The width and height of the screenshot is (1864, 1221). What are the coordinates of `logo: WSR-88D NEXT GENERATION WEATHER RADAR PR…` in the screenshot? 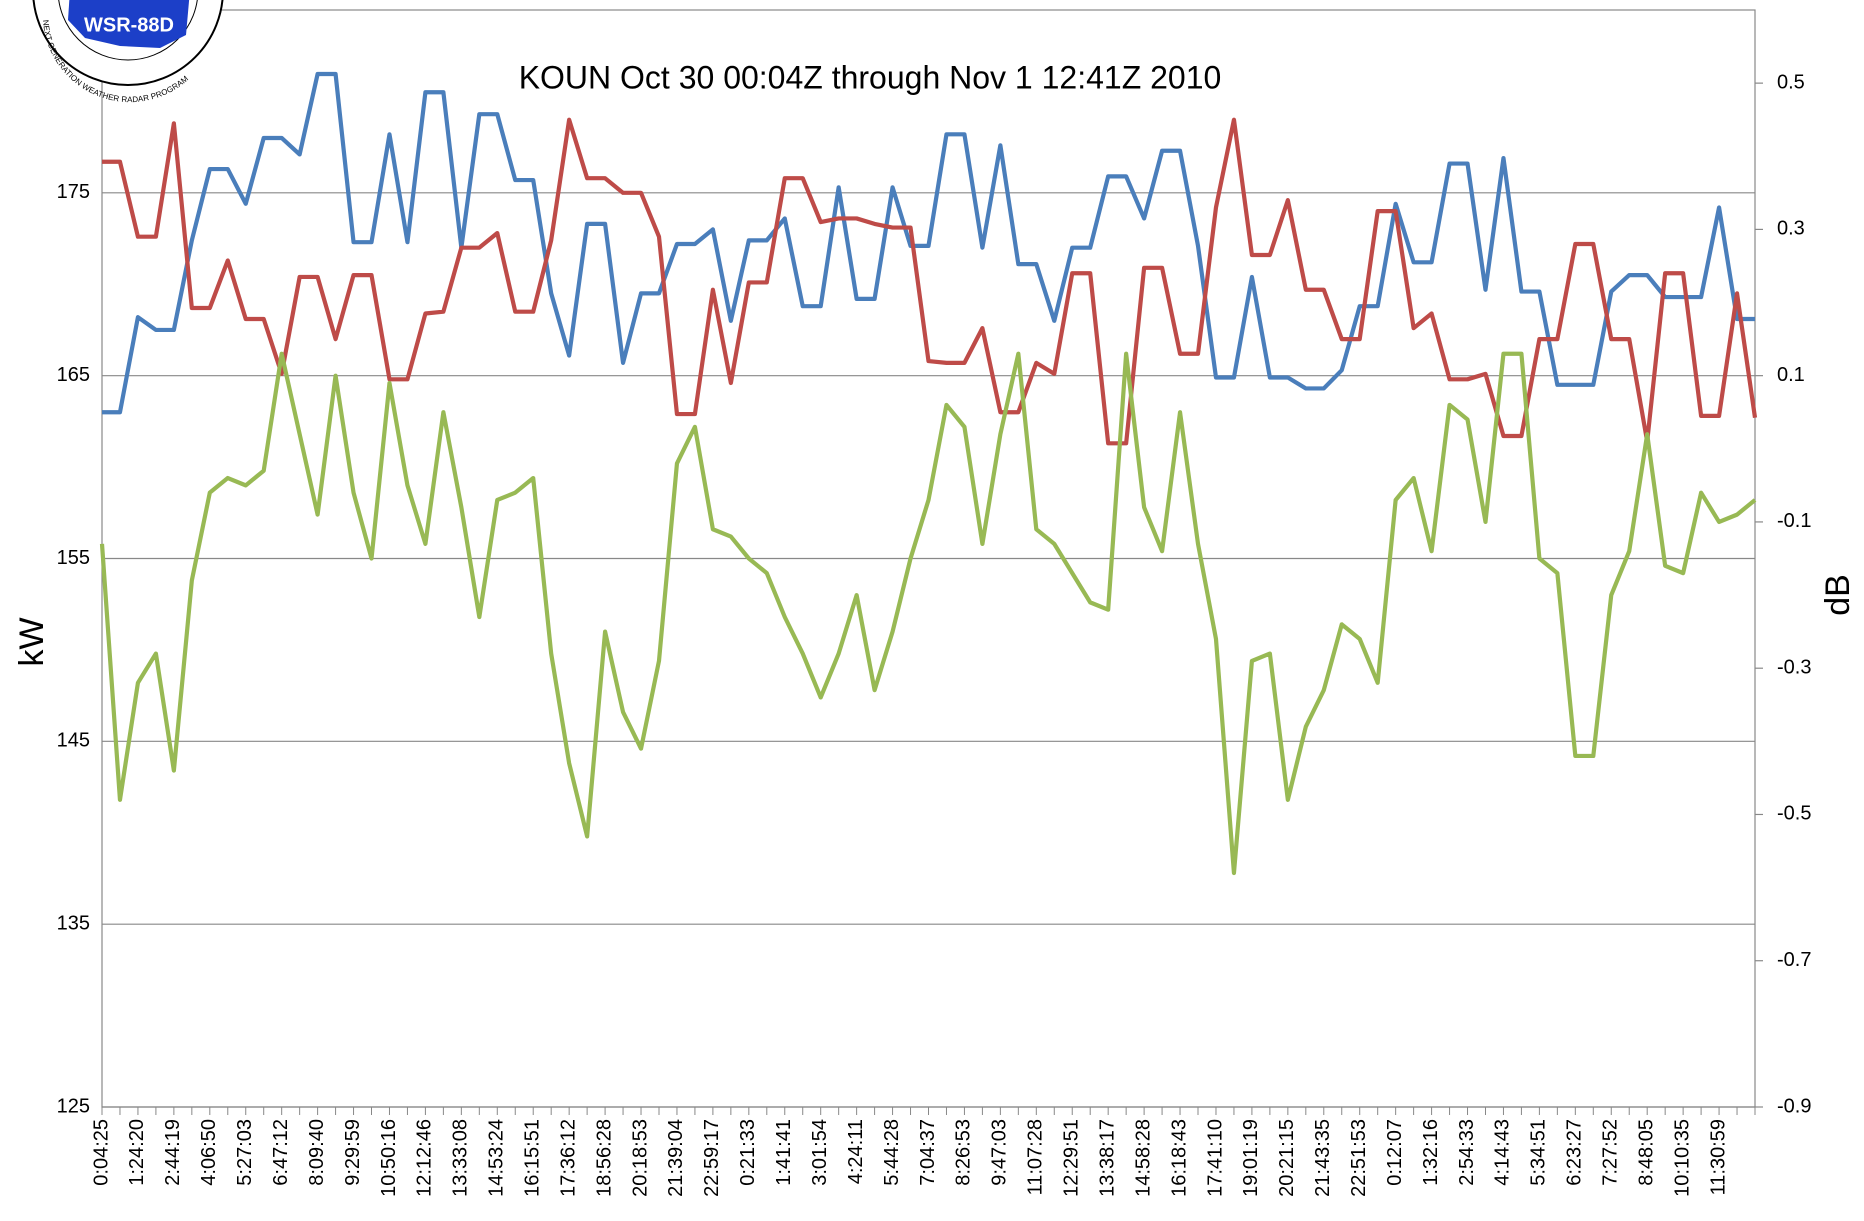 It's located at (128, 52).